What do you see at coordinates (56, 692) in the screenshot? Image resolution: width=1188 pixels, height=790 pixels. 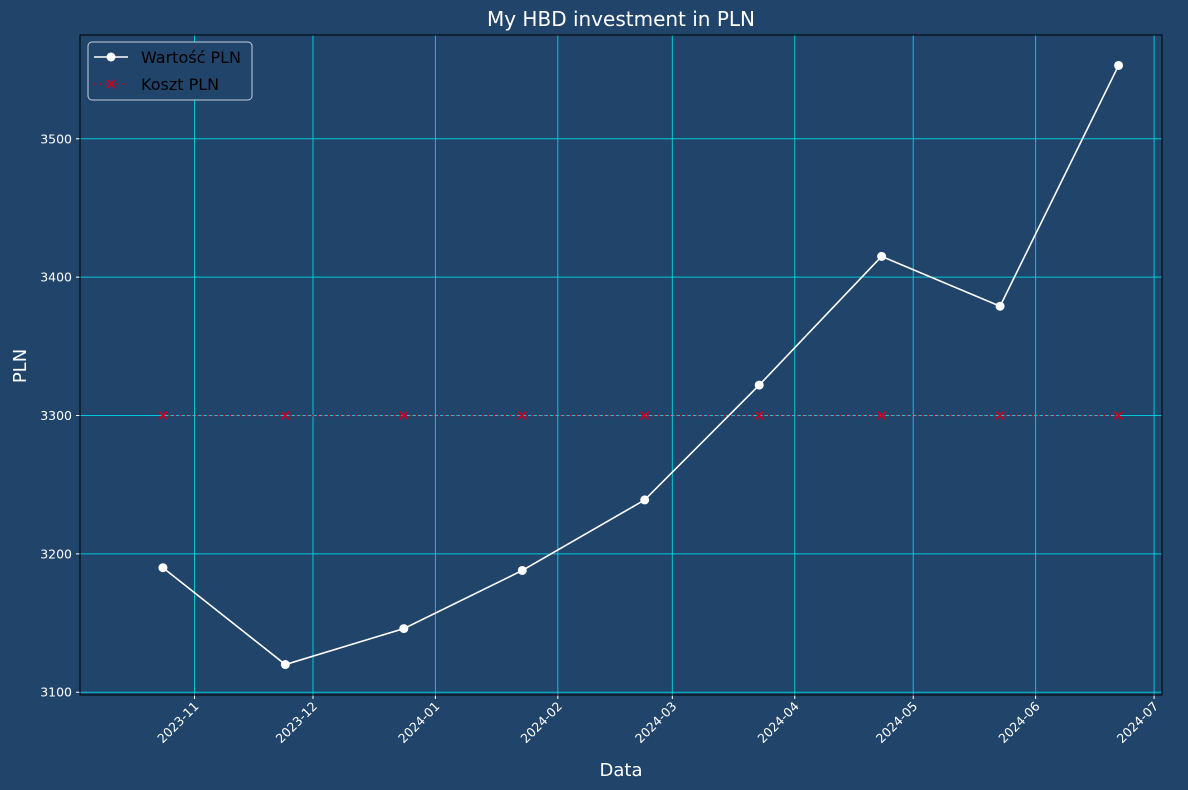 I see `y-tick-label: 3100` at bounding box center [56, 692].